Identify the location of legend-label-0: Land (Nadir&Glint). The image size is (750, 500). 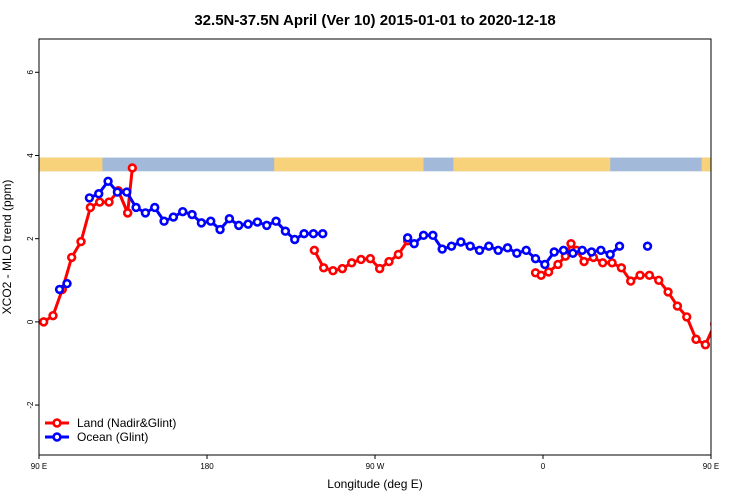
(126, 423).